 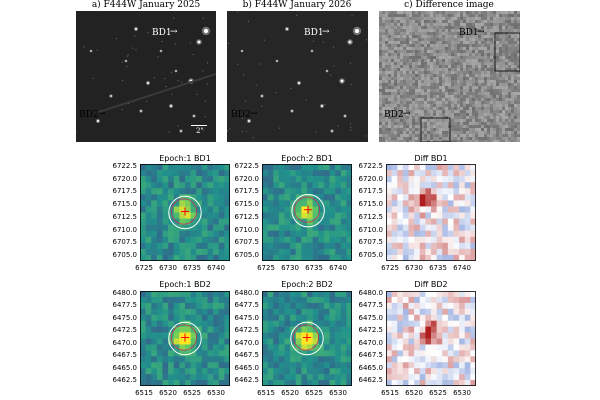 What do you see at coordinates (168, 268) in the screenshot?
I see `x-tick-label: 6730` at bounding box center [168, 268].